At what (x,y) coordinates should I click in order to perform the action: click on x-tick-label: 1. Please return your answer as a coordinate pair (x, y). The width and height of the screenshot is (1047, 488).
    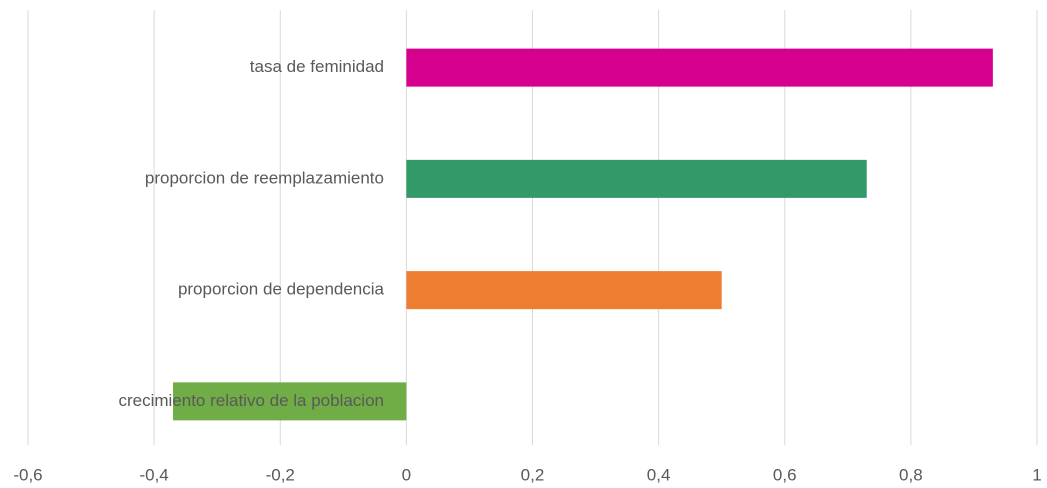
    Looking at the image, I should click on (1036, 474).